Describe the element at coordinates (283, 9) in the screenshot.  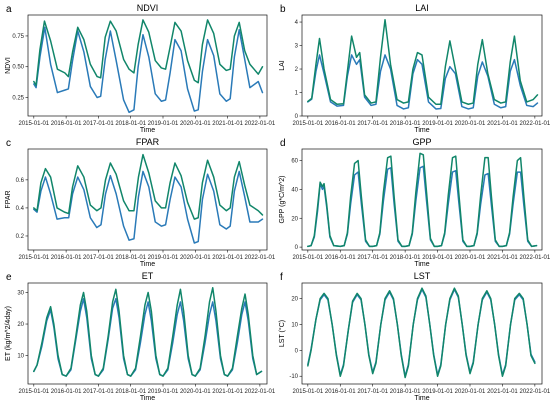
I see `panel-letter: b` at that location.